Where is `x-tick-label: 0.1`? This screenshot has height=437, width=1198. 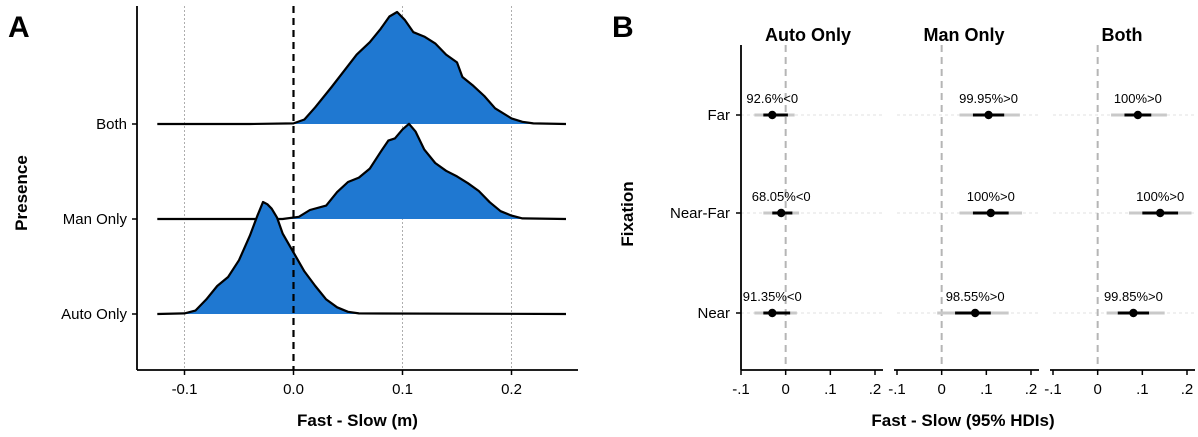
x-tick-label: 0.1 is located at coordinates (402, 389).